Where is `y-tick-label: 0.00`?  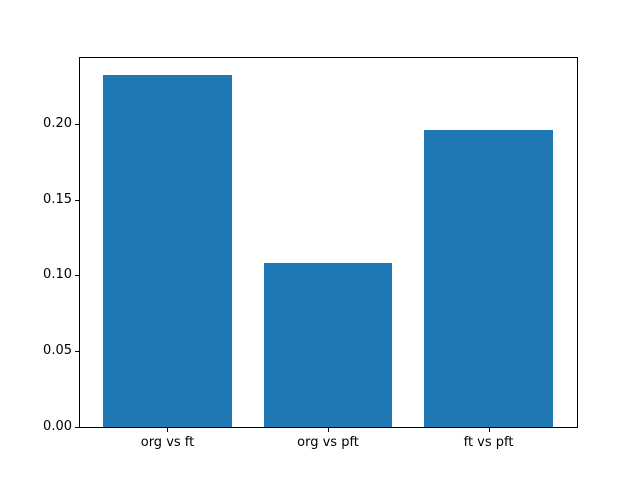 y-tick-label: 0.00 is located at coordinates (57, 426).